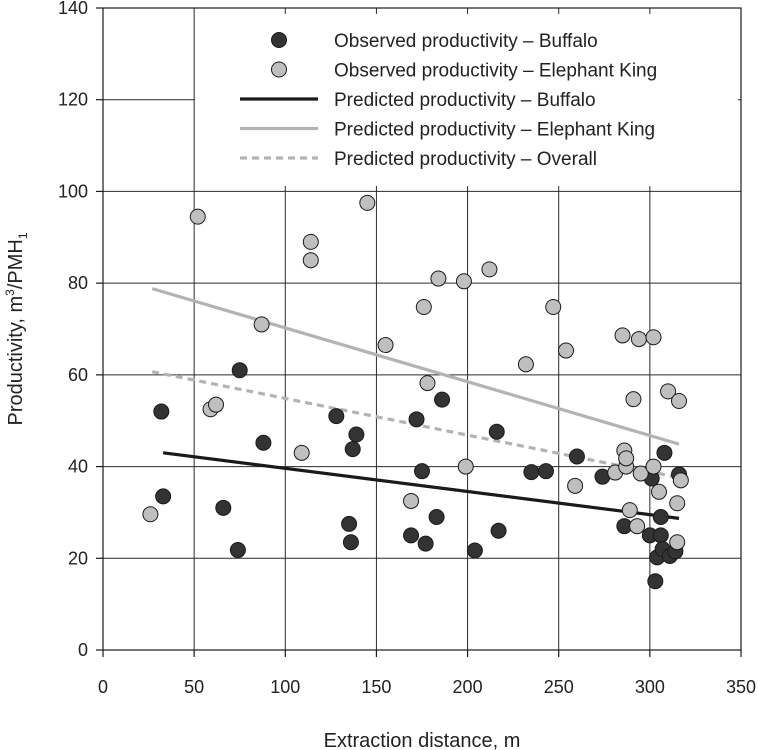 Image resolution: width=758 pixels, height=750 pixels. What do you see at coordinates (78, 467) in the screenshot?
I see `y-tick-label: 40` at bounding box center [78, 467].